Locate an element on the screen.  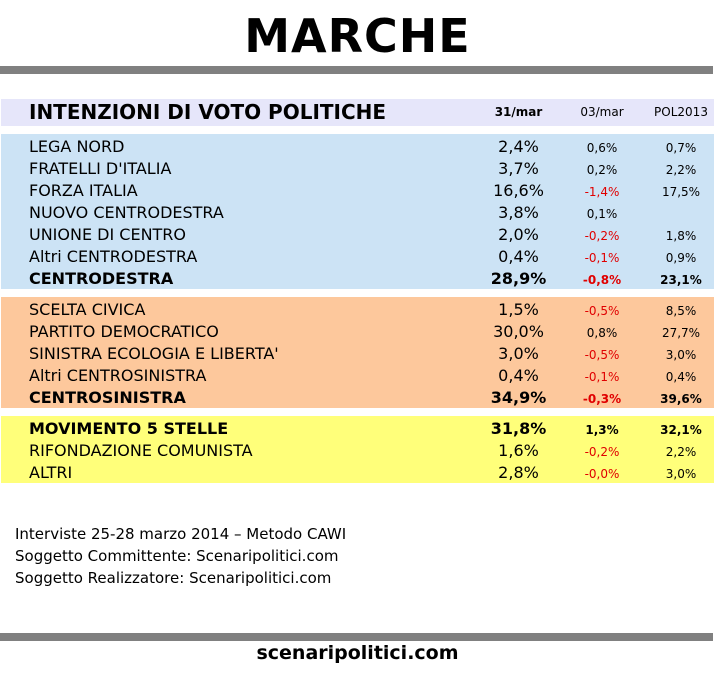
value-pol2013: 39,6% is located at coordinates (681, 399).